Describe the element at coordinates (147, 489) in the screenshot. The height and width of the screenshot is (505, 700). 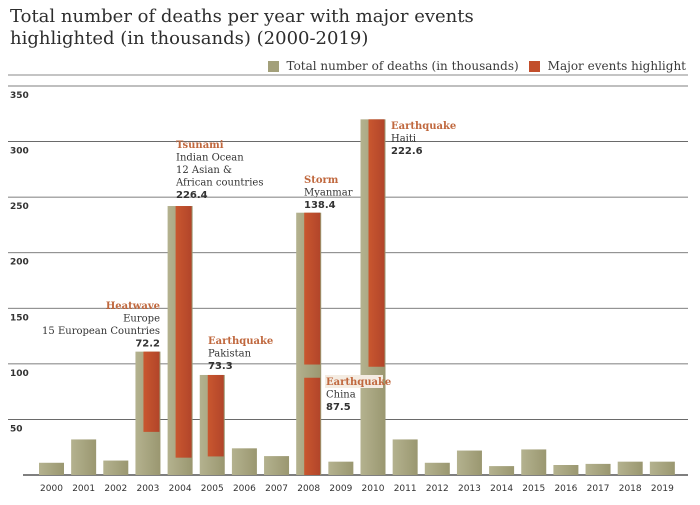
I see `x-tick-label: 2003` at that location.